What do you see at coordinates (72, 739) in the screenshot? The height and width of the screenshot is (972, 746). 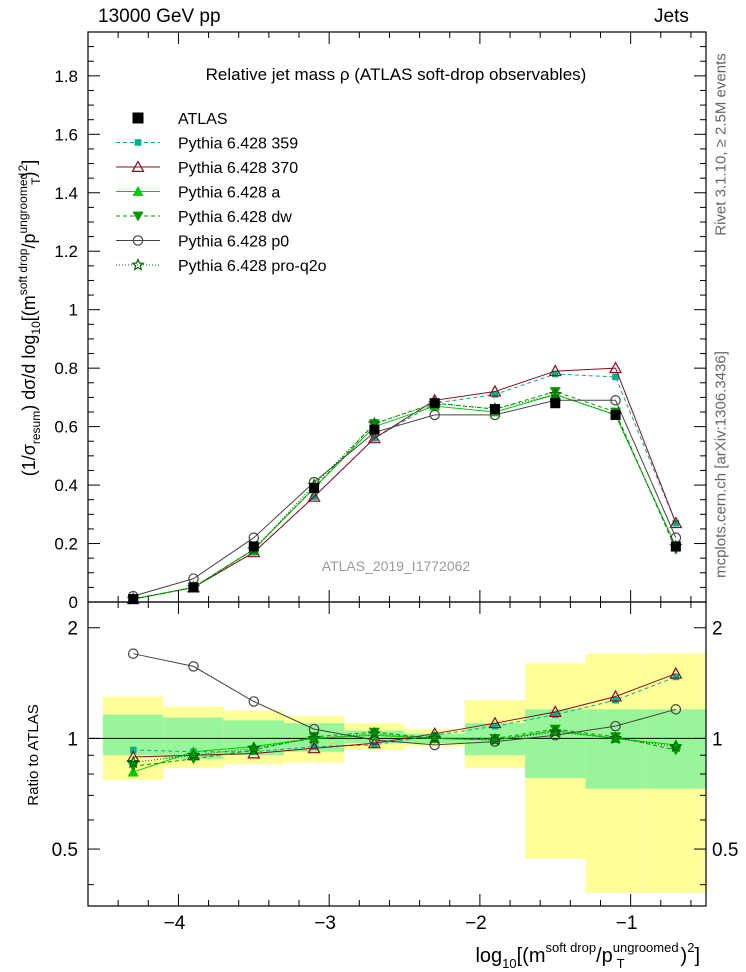 I see `ratio-y-tick-label: 1` at bounding box center [72, 739].